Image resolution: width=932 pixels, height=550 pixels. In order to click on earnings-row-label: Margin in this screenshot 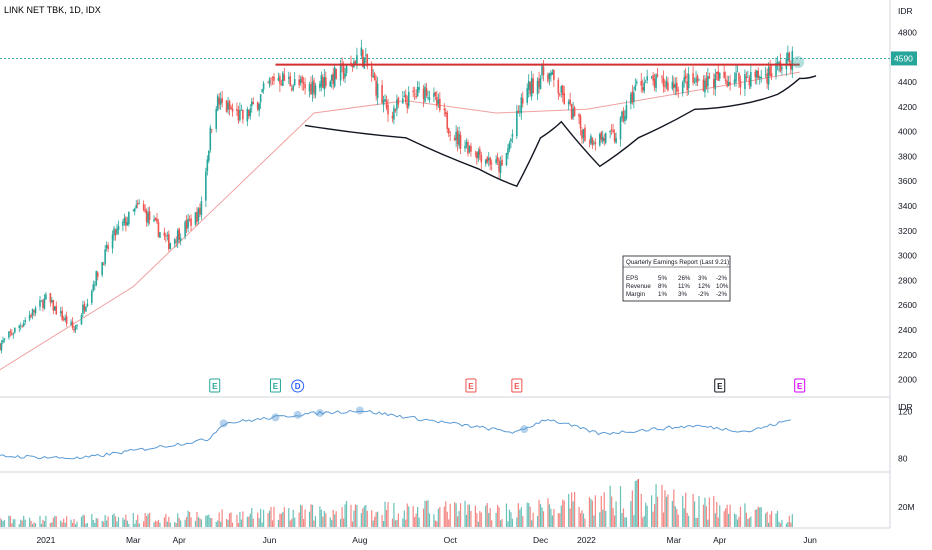, I will do `click(635, 294)`.